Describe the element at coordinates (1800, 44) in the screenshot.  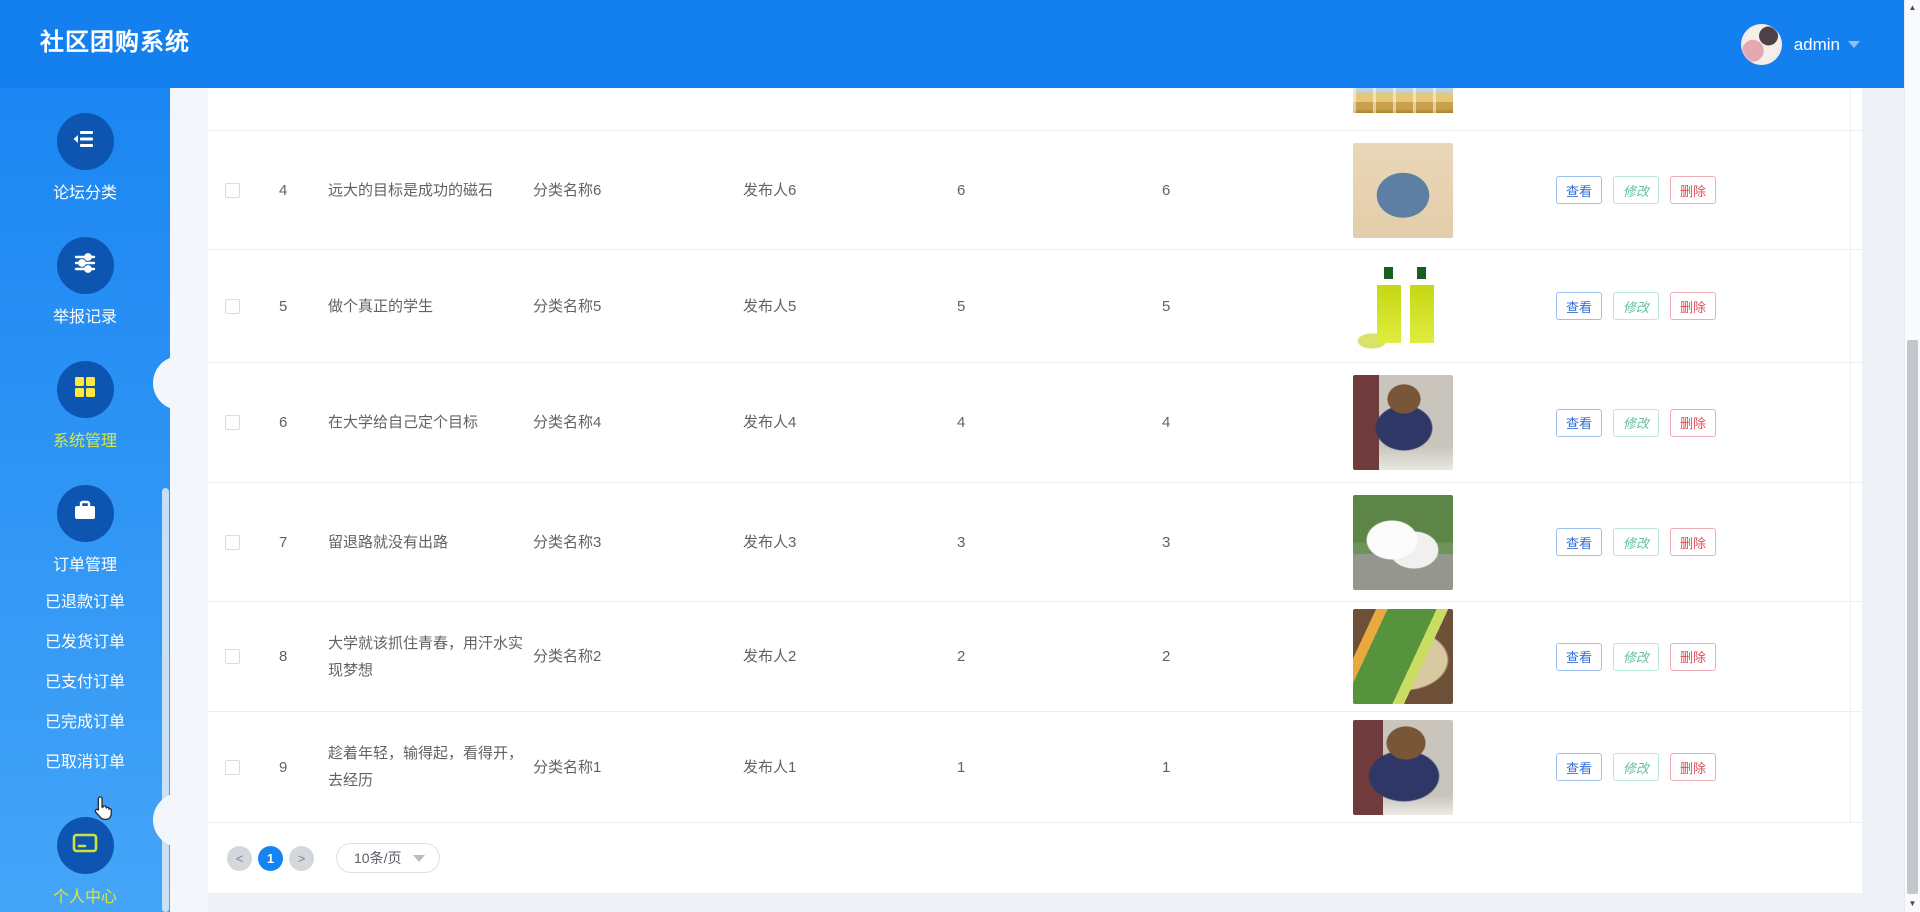
I see `user-menu: admin` at that location.